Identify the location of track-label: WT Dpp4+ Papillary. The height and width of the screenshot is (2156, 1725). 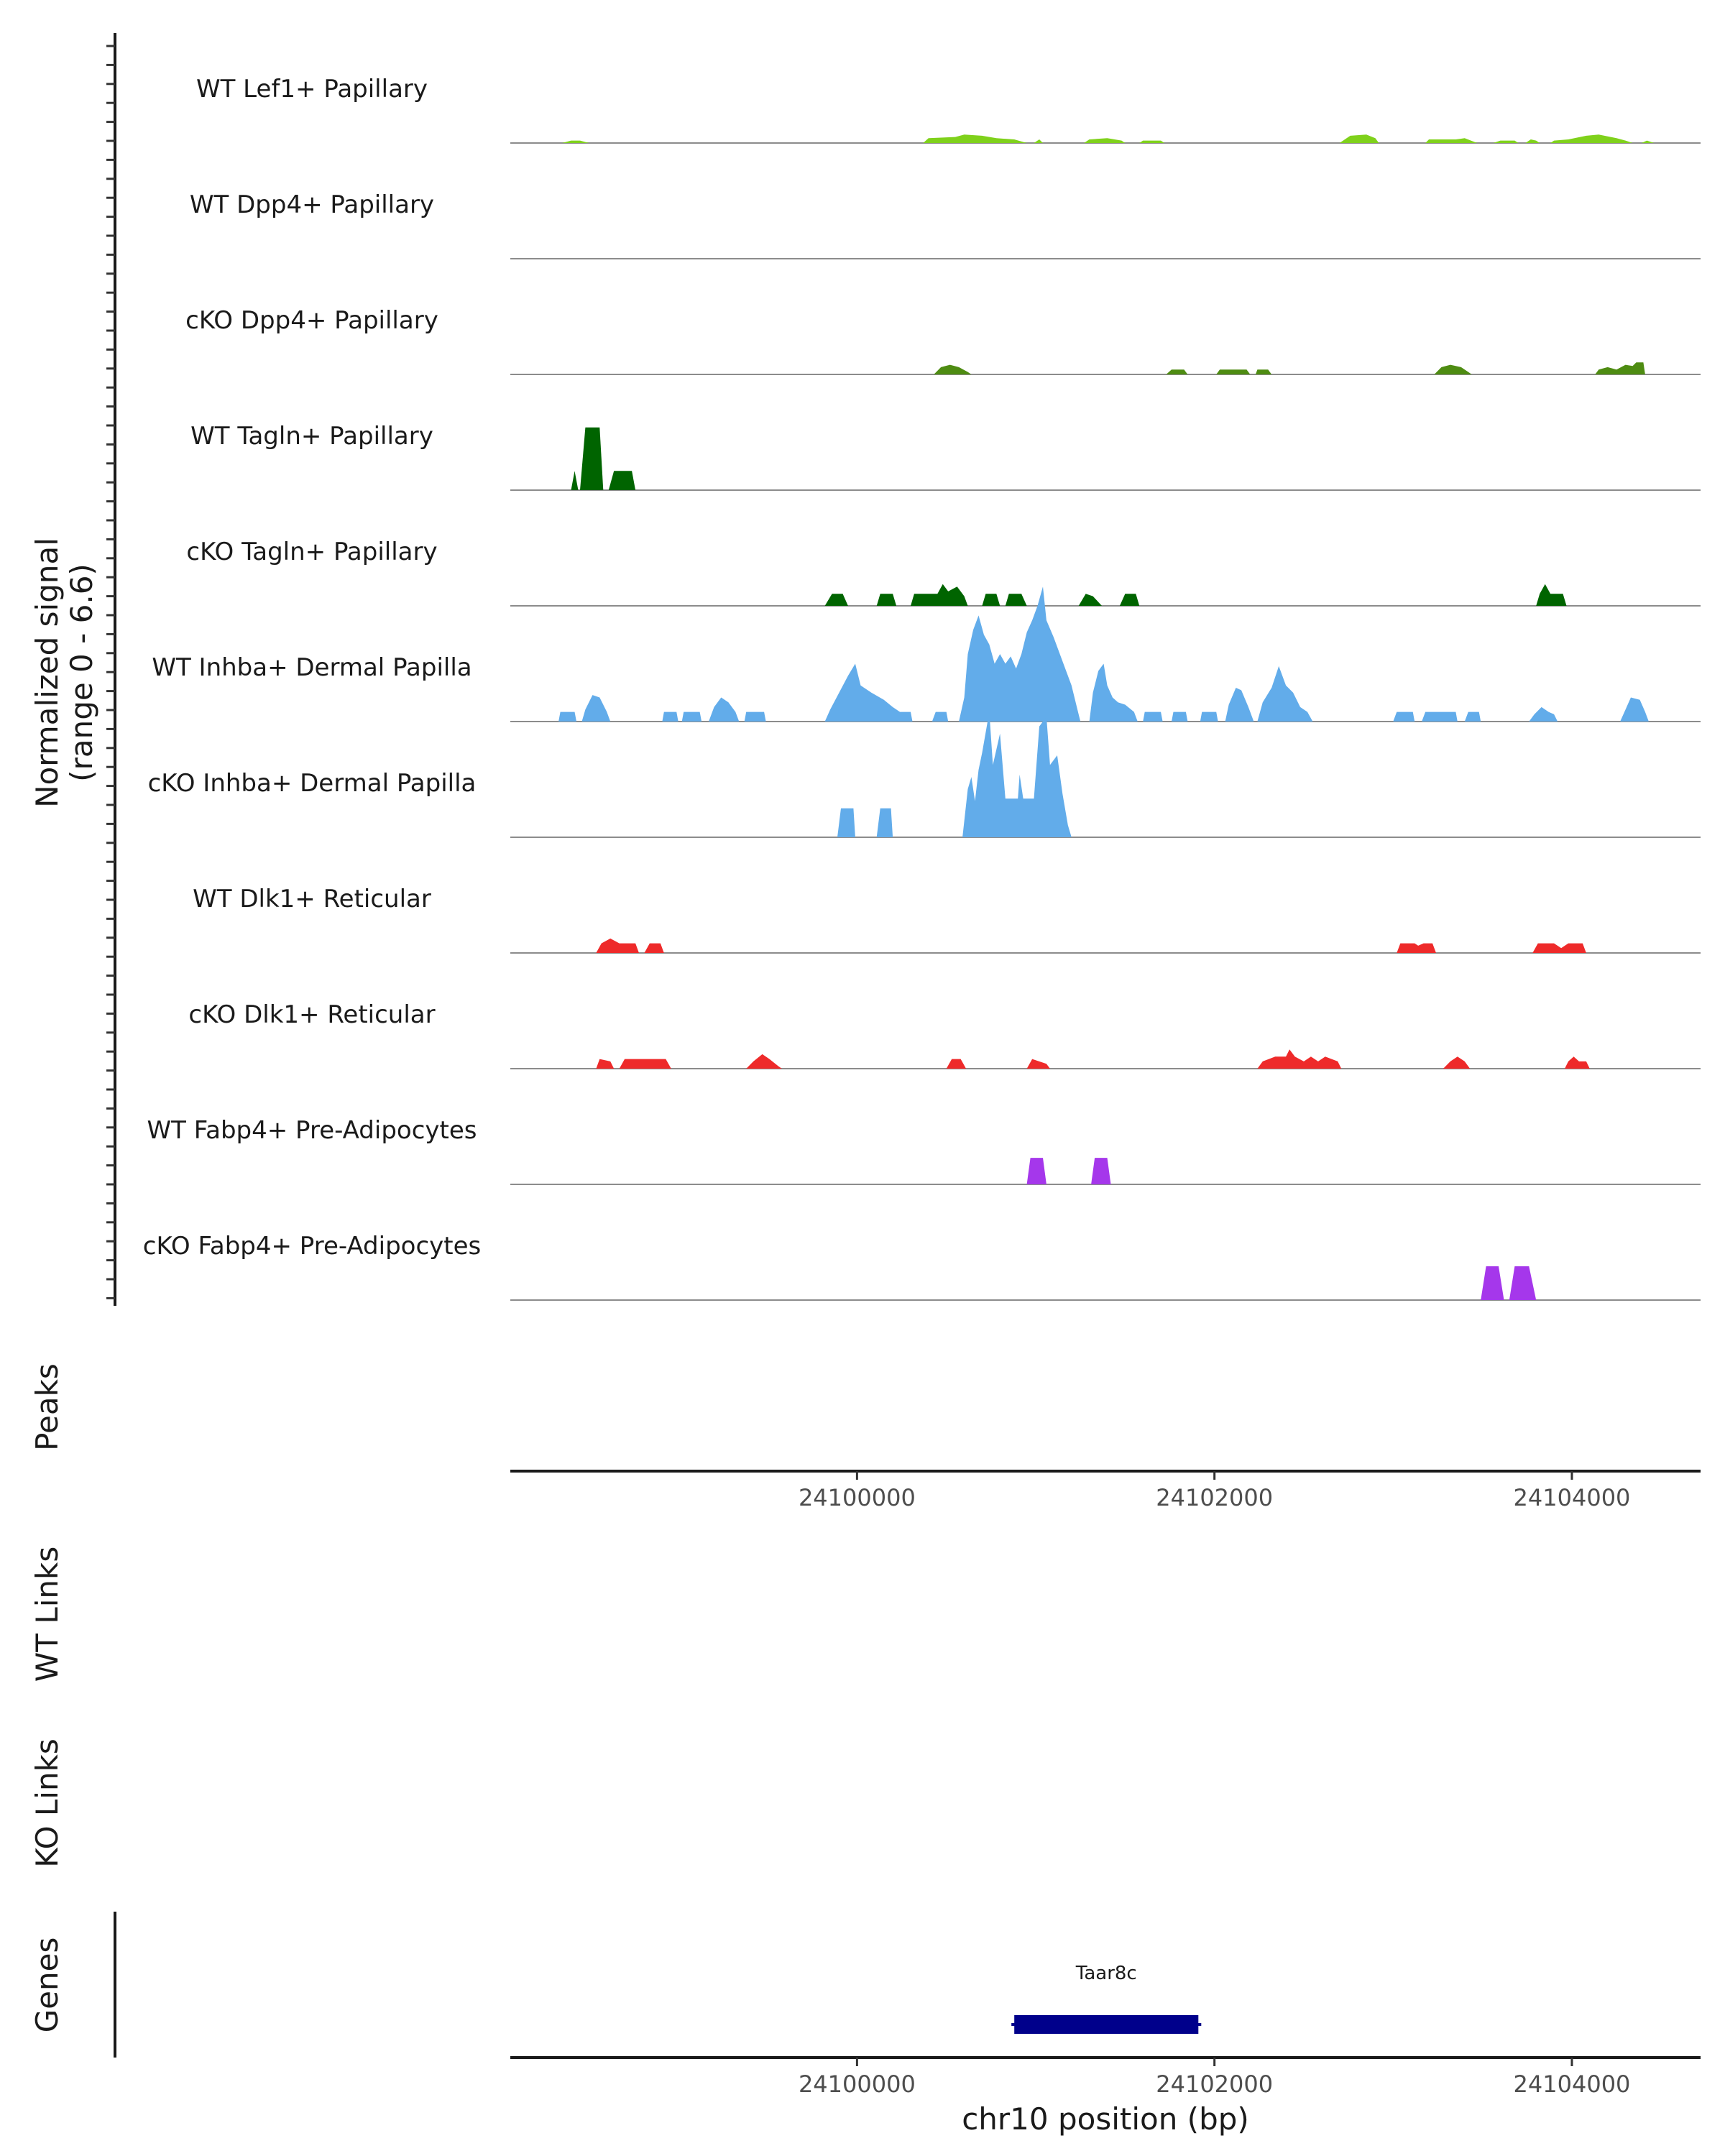
(312, 204).